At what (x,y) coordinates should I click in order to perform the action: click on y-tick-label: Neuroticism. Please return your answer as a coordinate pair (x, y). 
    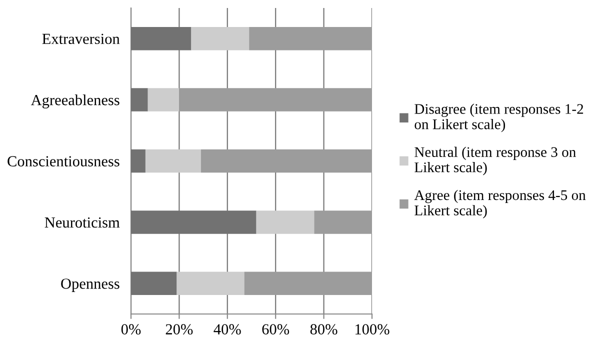
    Looking at the image, I should click on (82, 222).